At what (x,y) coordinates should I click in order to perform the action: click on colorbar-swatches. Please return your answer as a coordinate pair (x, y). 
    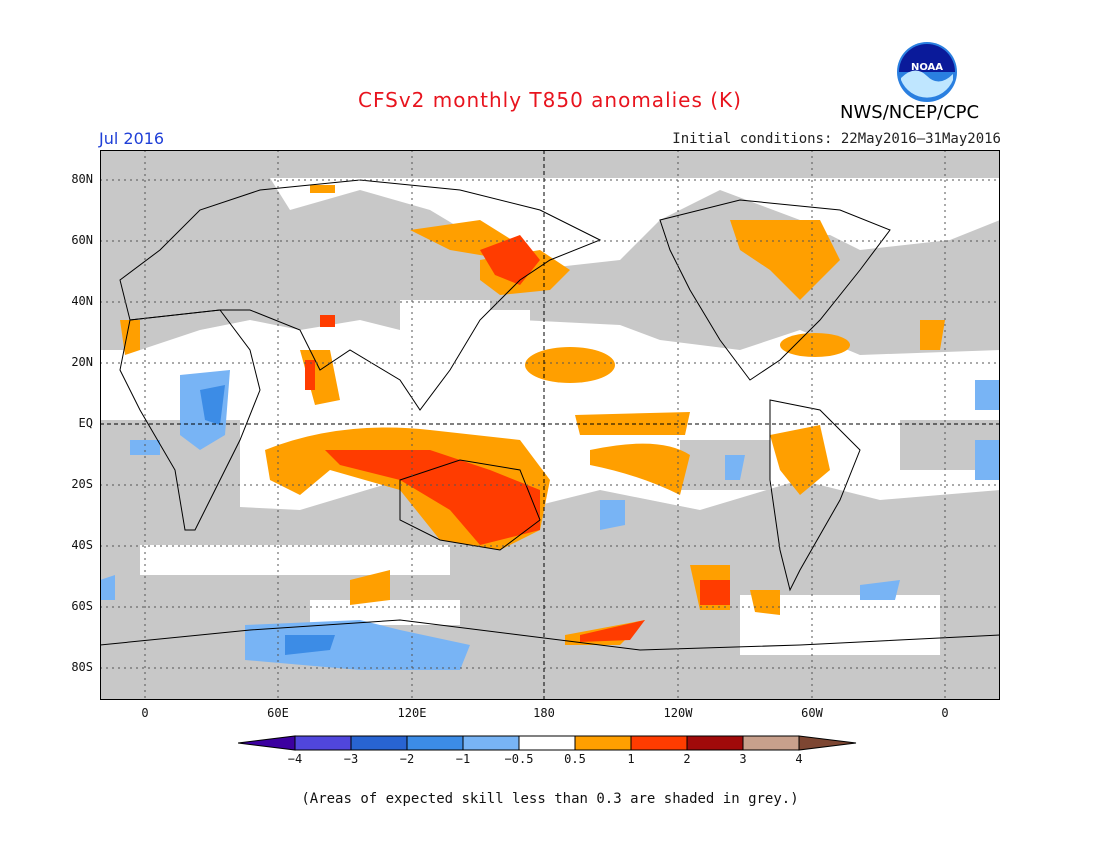
    Looking at the image, I should click on (547, 743).